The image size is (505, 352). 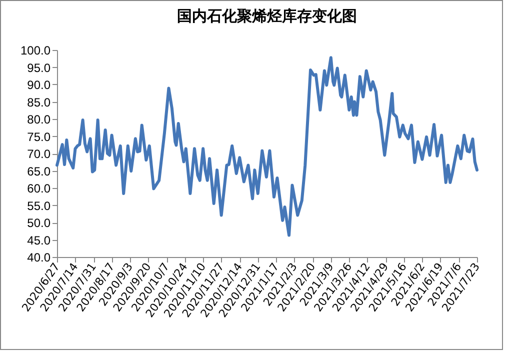 I want to click on y-tick-label: 85.0, so click(x=39, y=102).